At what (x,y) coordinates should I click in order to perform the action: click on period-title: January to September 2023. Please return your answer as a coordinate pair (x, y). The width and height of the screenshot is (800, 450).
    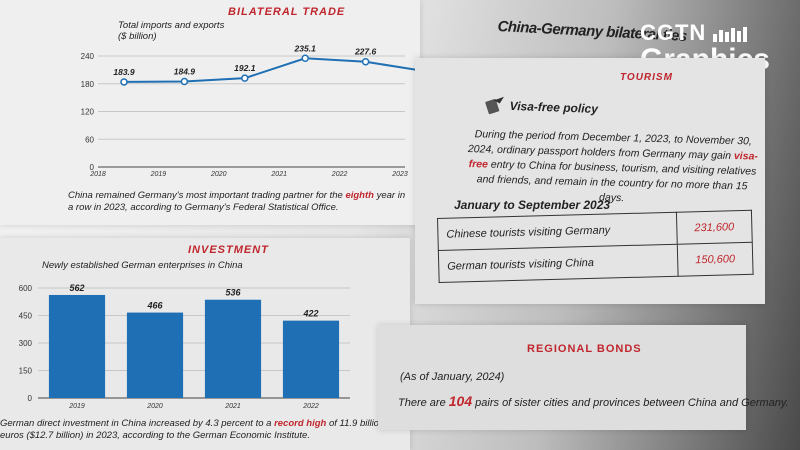
    Looking at the image, I should click on (532, 205).